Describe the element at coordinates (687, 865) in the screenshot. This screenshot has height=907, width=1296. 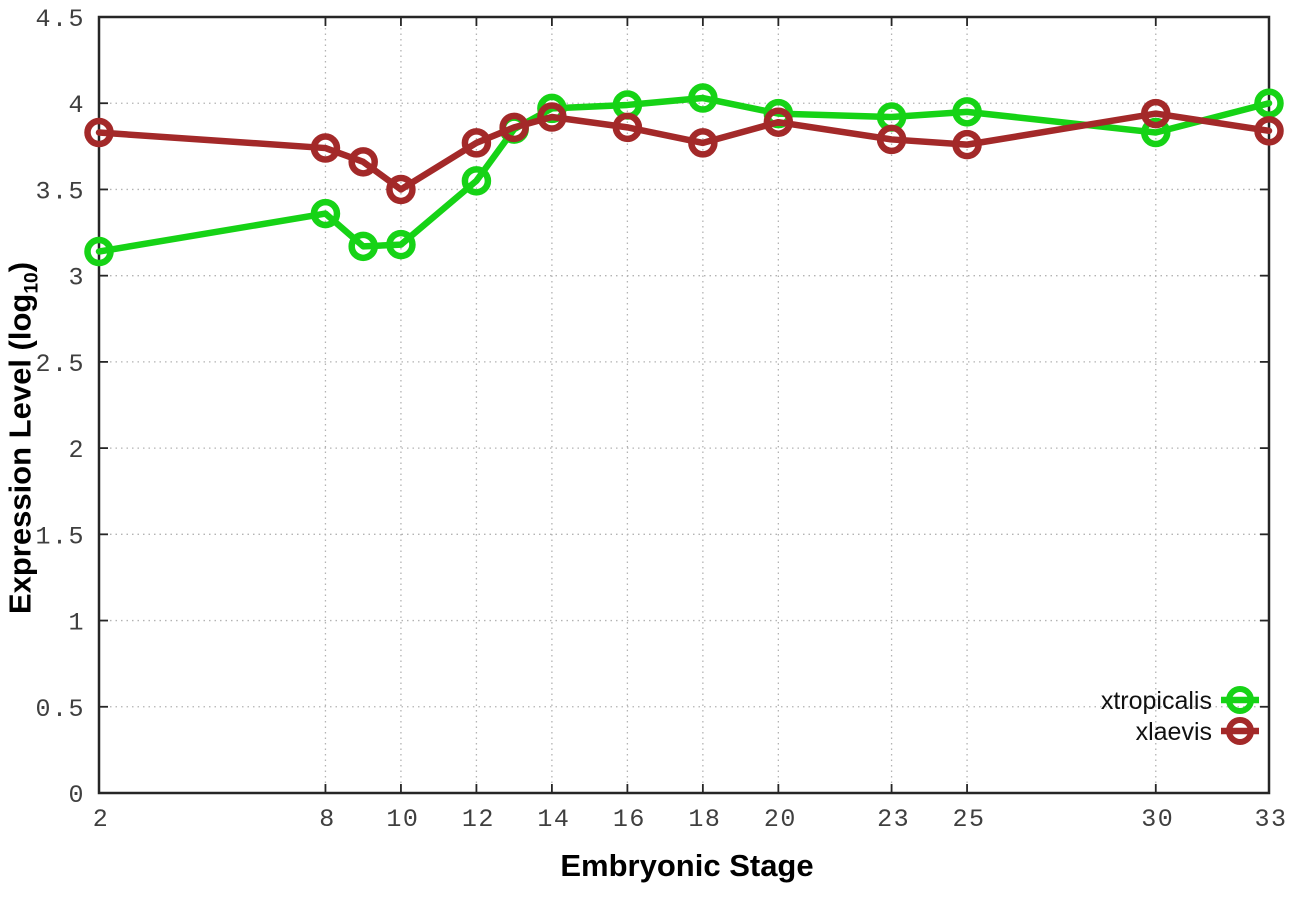
I see `x-axis-title: Embryonic Stage` at that location.